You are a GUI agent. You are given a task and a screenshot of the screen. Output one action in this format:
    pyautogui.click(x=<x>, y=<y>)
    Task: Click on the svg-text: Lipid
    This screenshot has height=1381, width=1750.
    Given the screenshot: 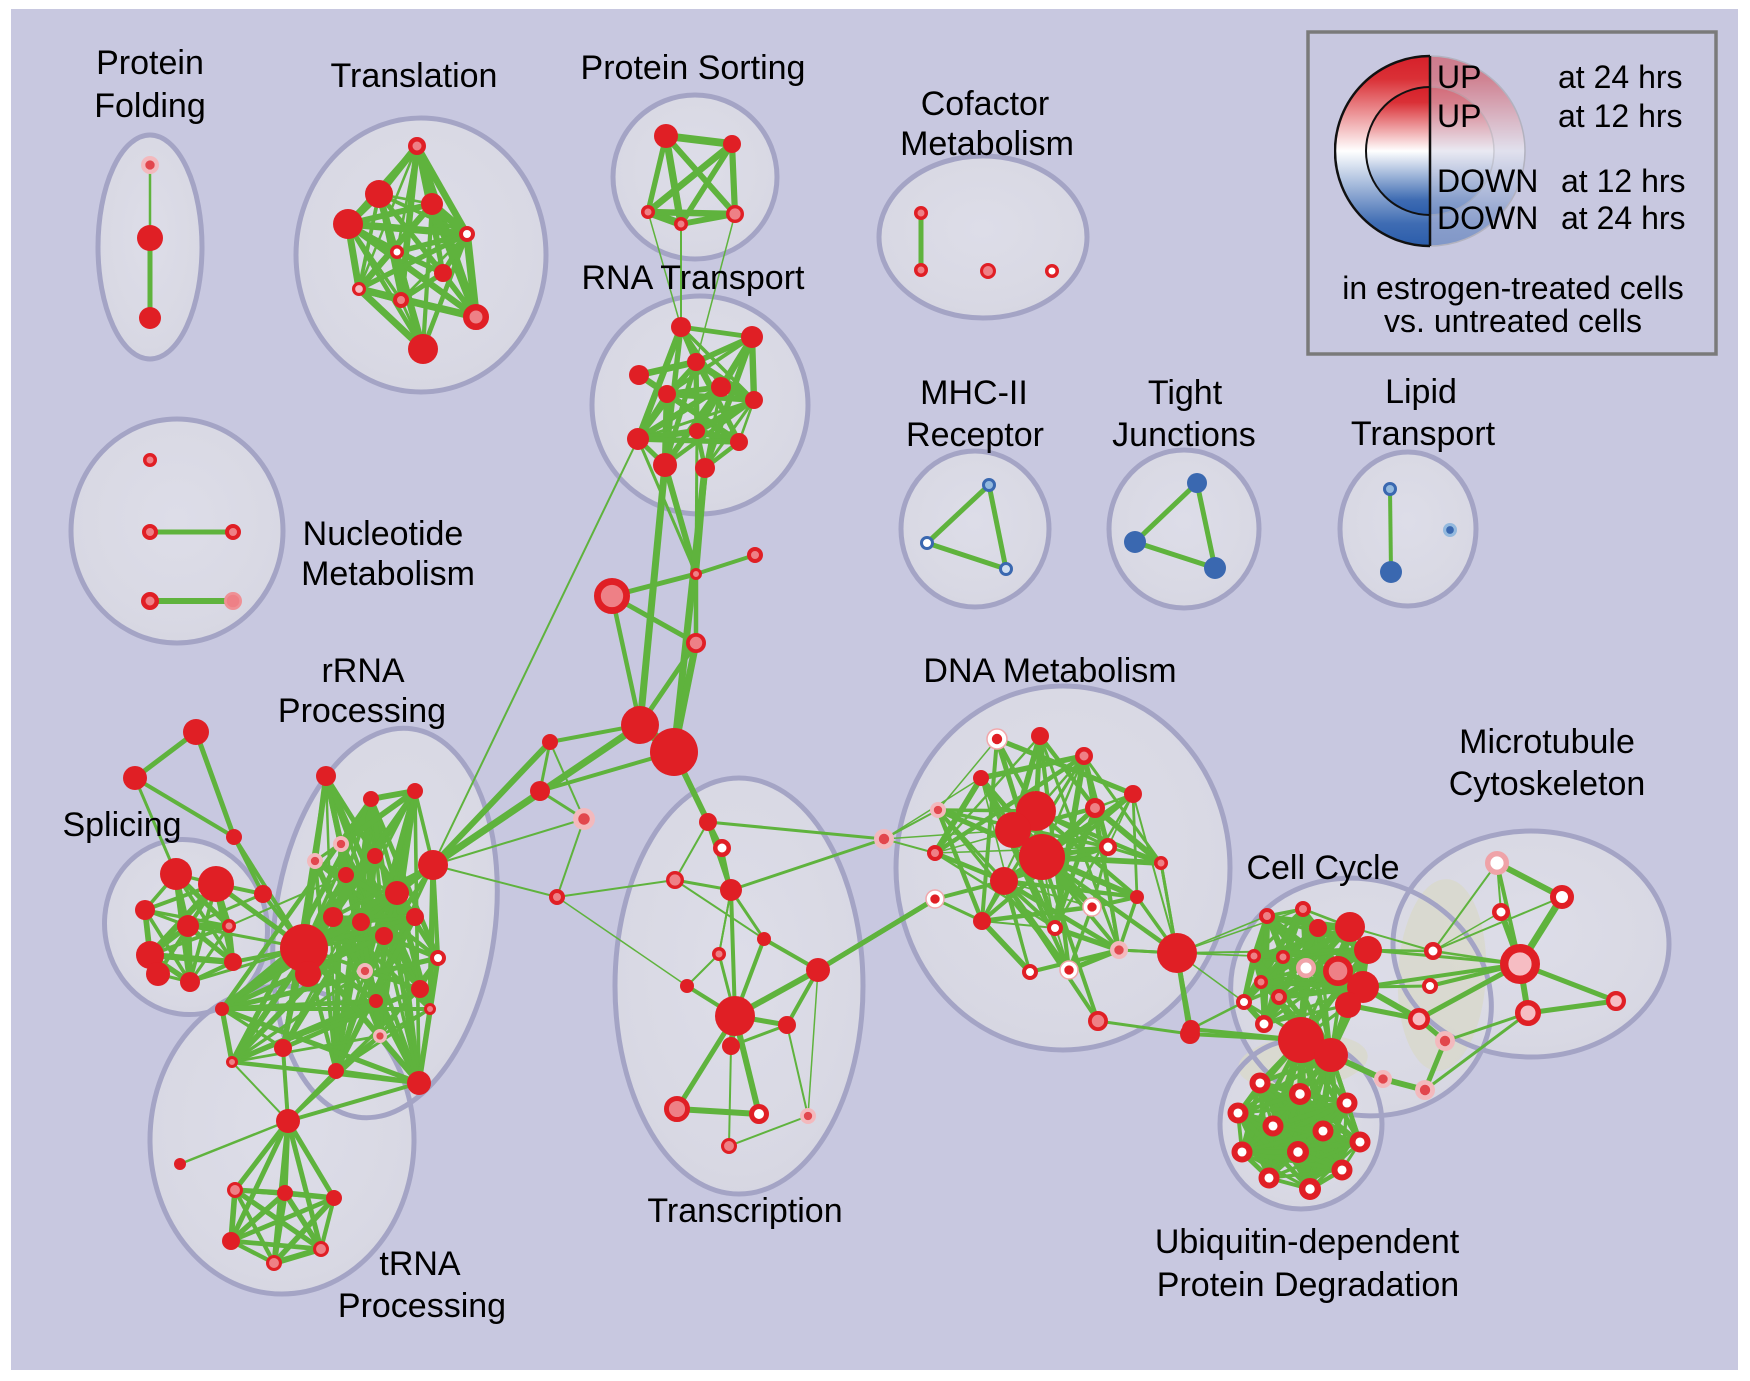 What is the action you would take?
    pyautogui.click(x=1421, y=392)
    